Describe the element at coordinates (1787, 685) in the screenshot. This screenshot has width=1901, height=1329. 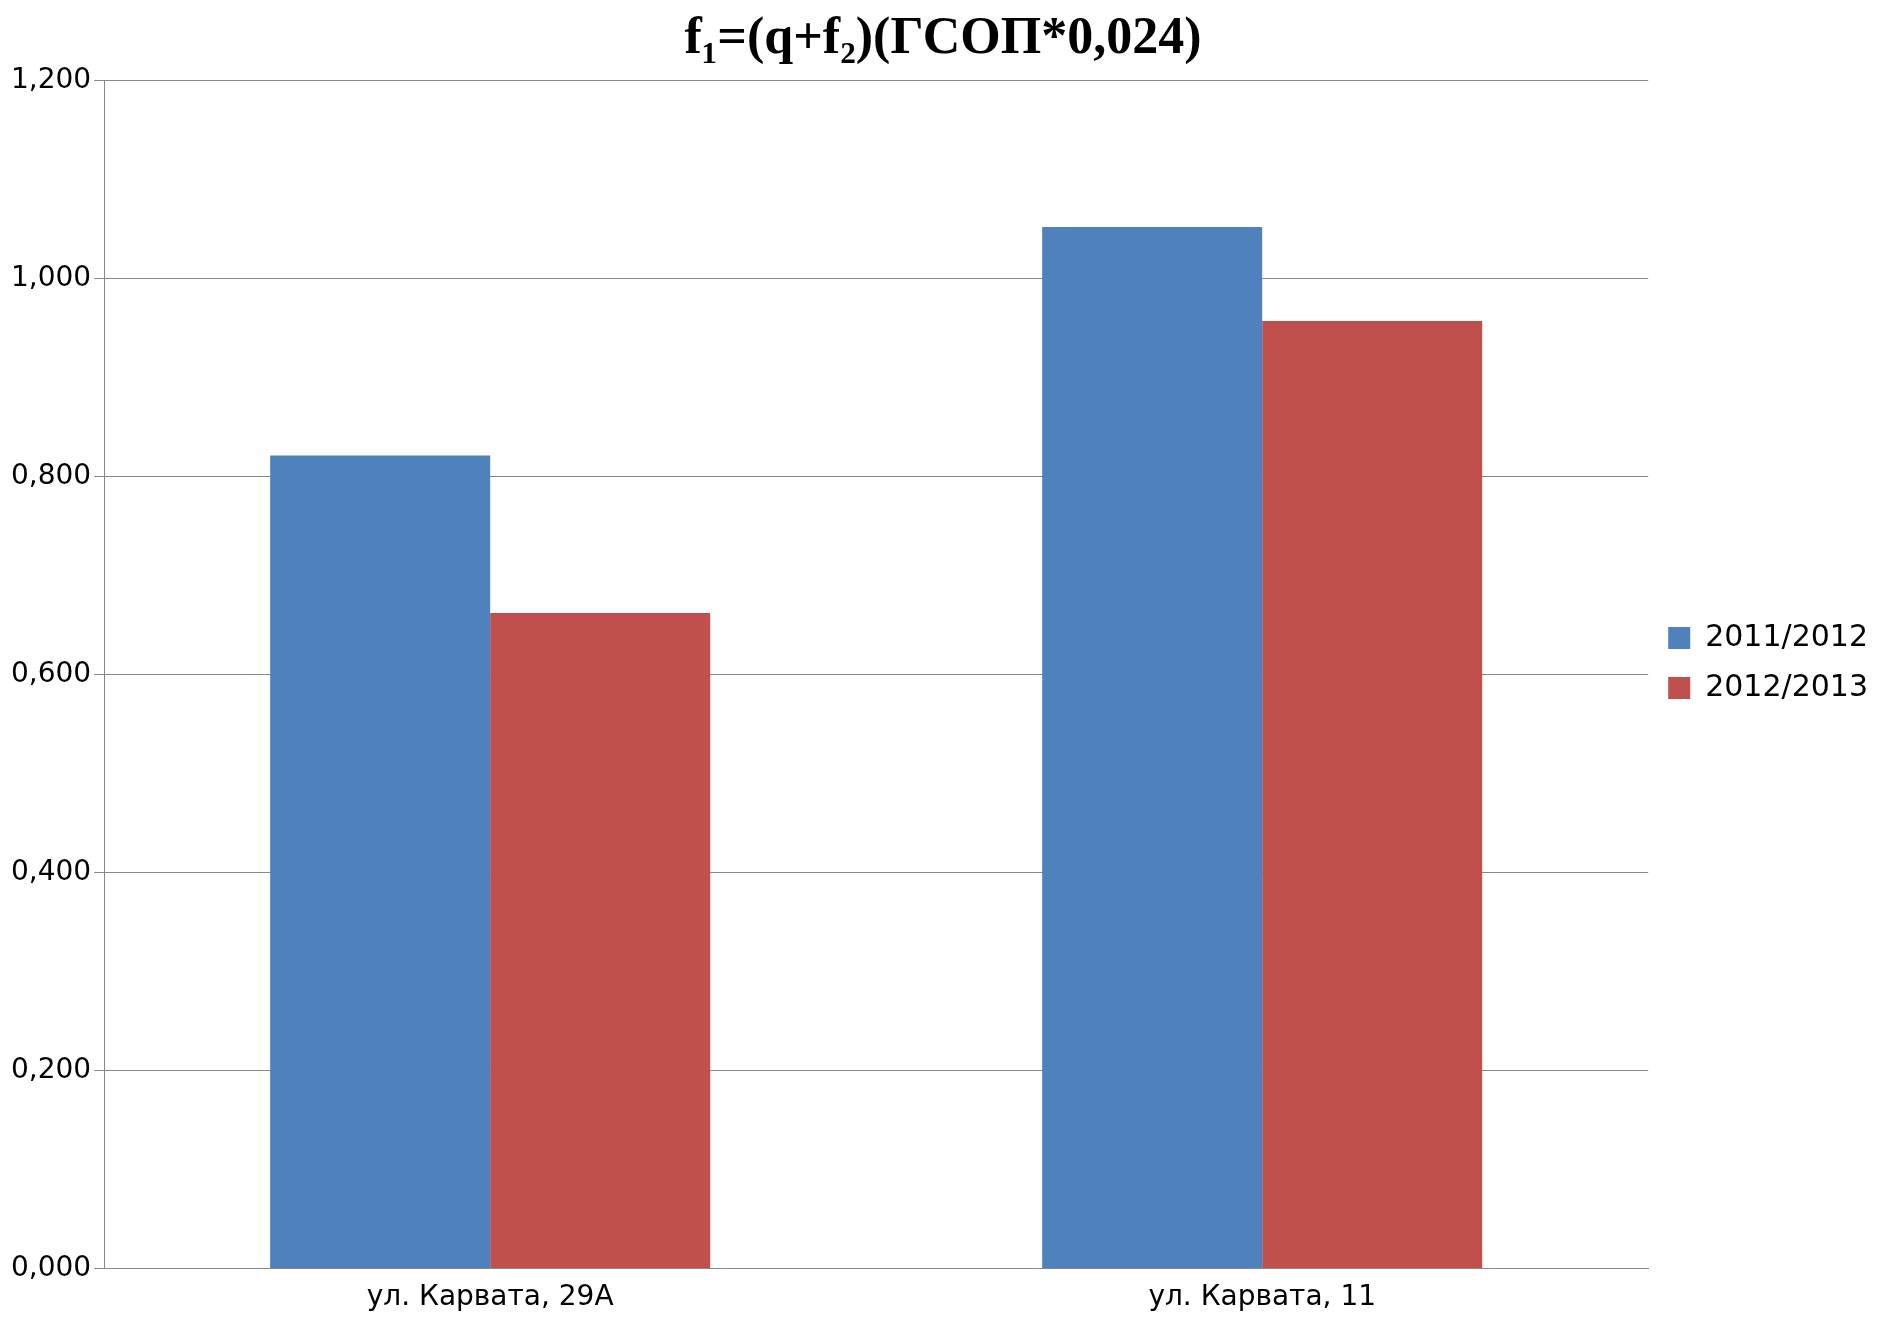
I see `legend-label: 2012/2013` at that location.